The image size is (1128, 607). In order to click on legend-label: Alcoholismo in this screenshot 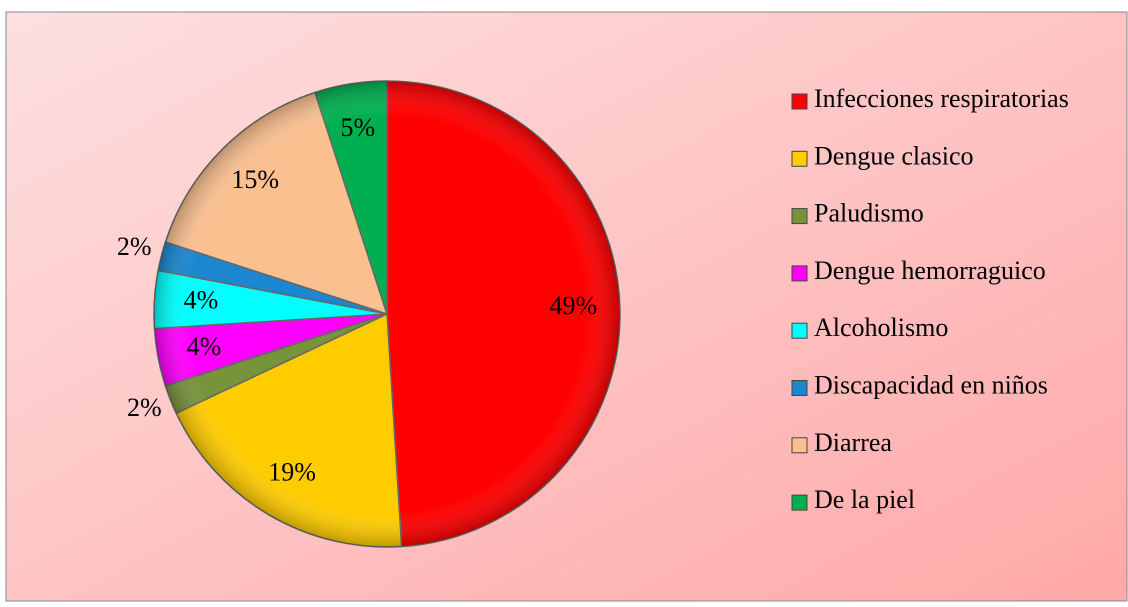, I will do `click(881, 327)`.